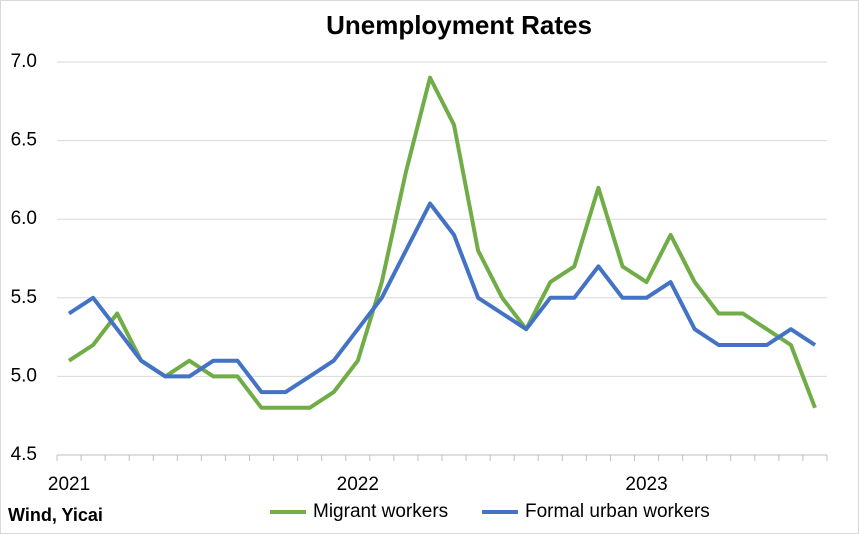 Image resolution: width=859 pixels, height=534 pixels. Describe the element at coordinates (380, 511) in the screenshot. I see `legend-label: Migrant workers` at that location.